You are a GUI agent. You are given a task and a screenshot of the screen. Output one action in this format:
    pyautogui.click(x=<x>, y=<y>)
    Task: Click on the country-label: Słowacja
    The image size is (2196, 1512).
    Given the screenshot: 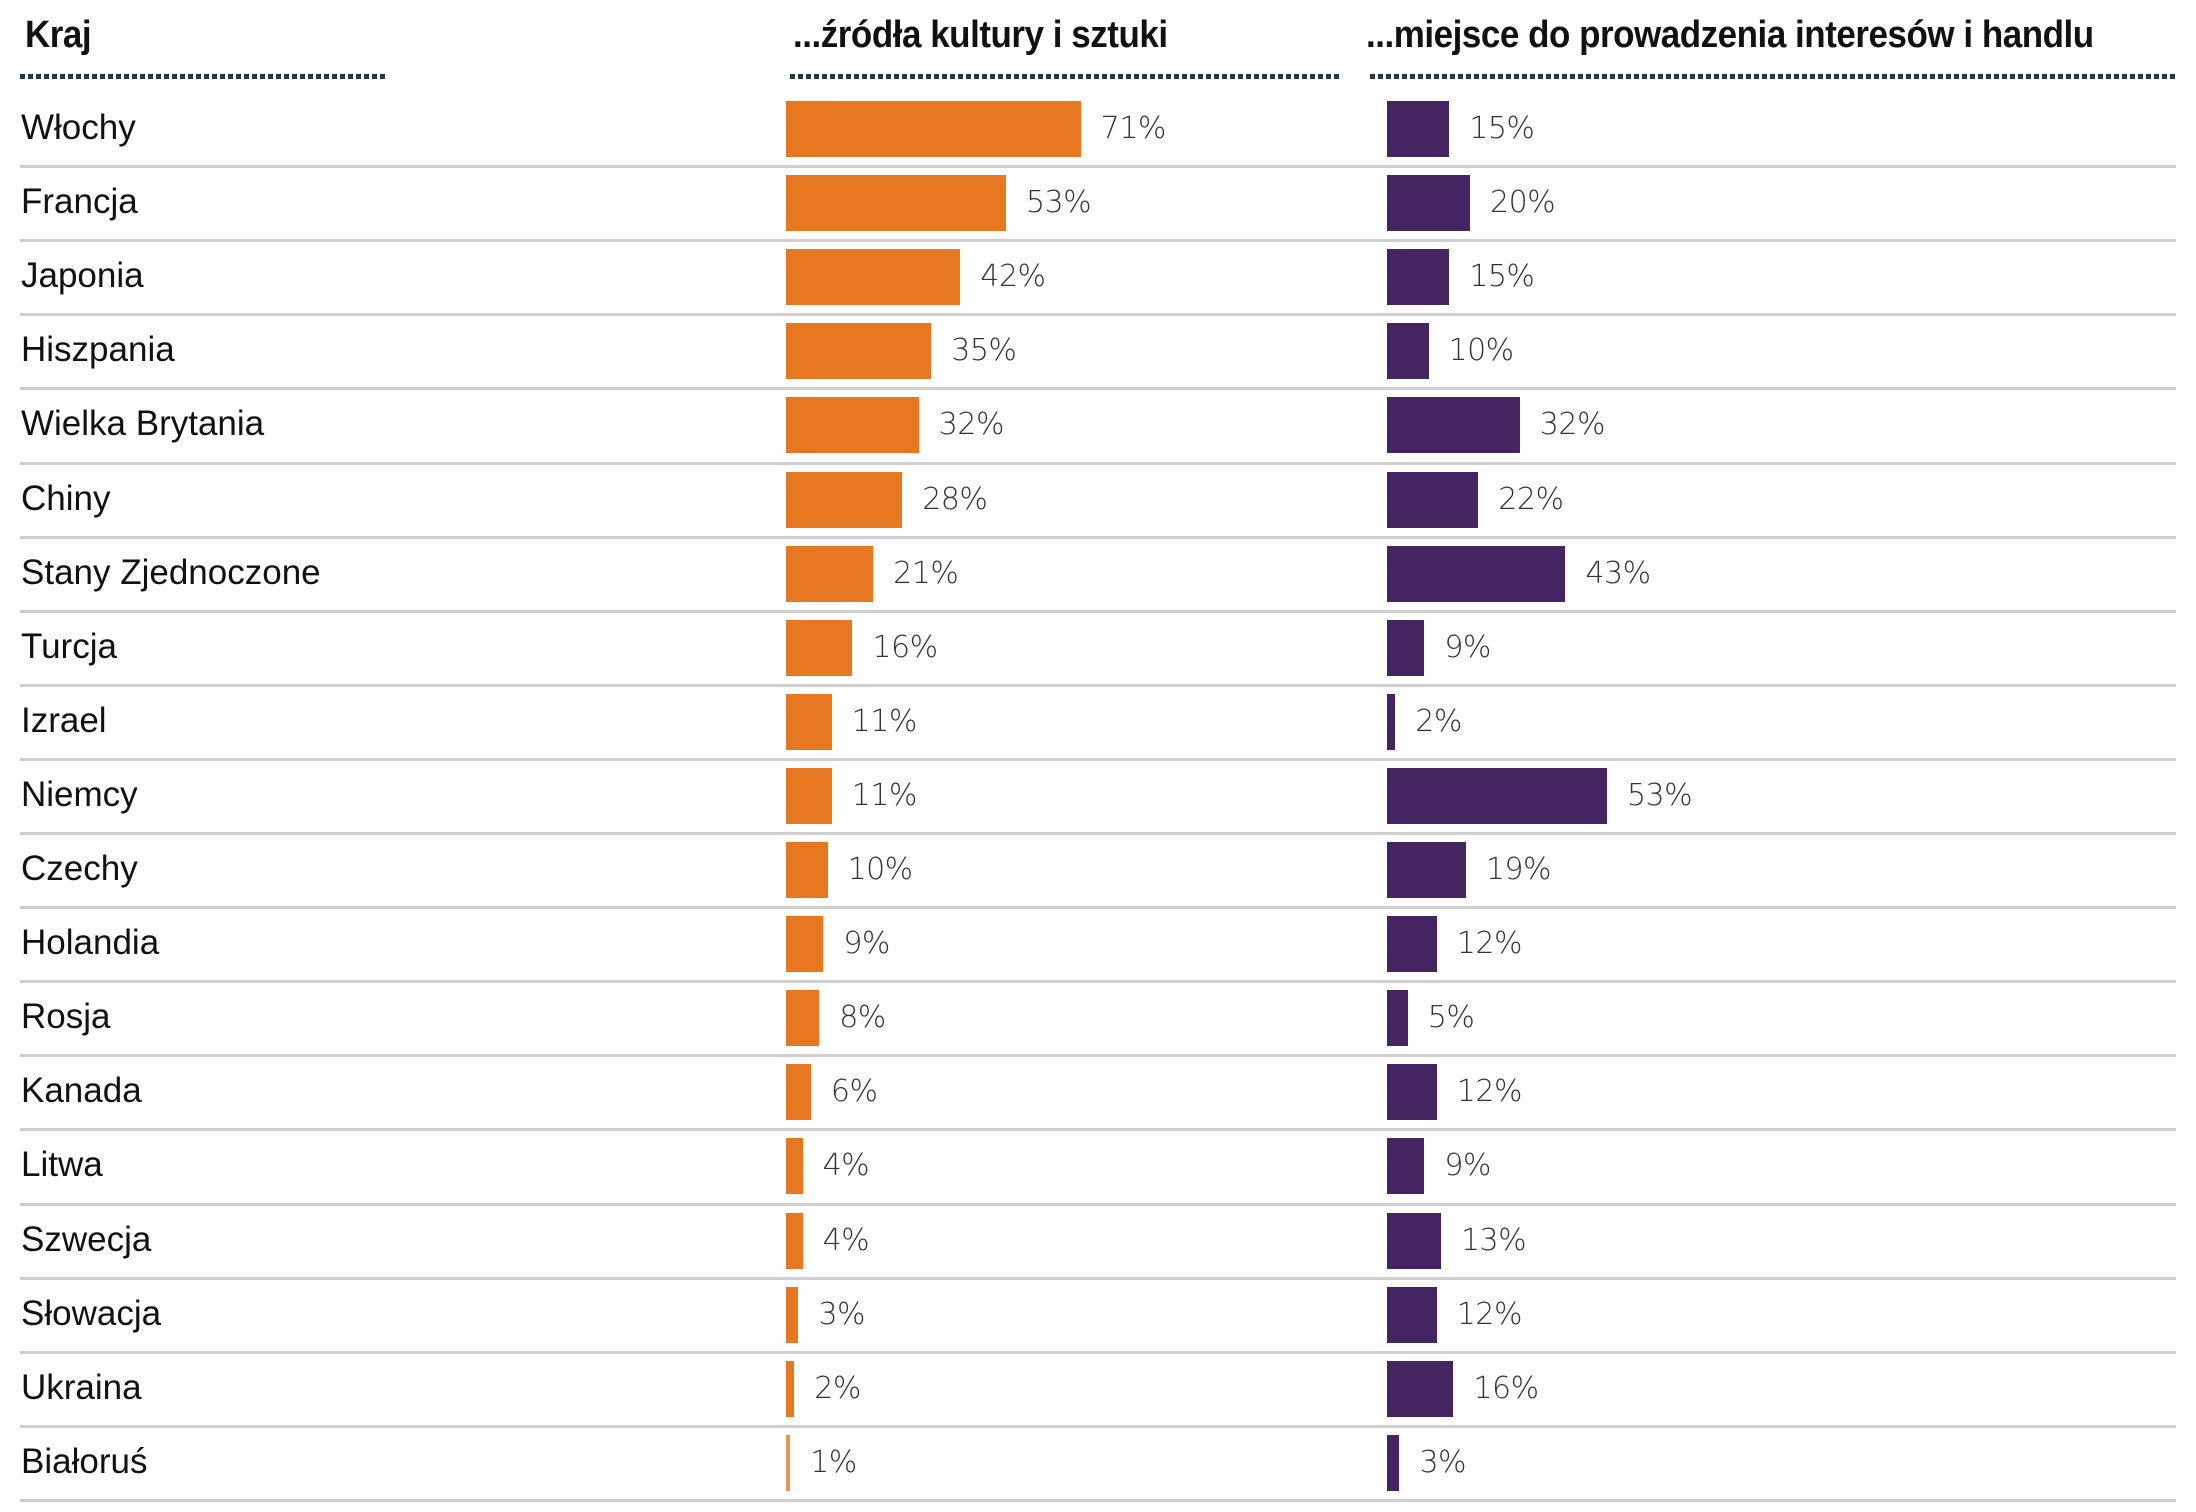 What is the action you would take?
    pyautogui.click(x=91, y=1313)
    